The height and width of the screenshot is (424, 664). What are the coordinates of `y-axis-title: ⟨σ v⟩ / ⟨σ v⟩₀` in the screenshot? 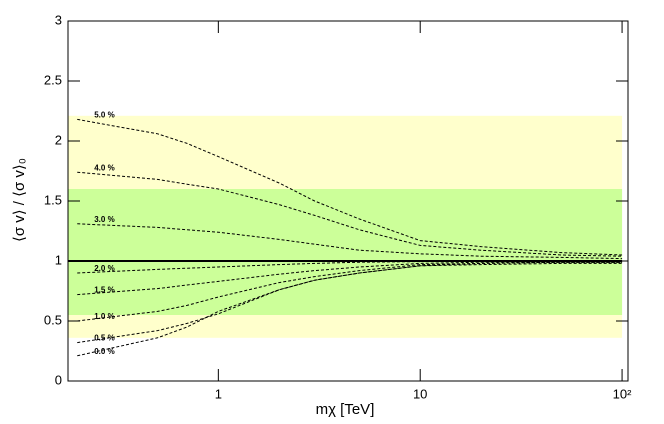 It's located at (19, 200).